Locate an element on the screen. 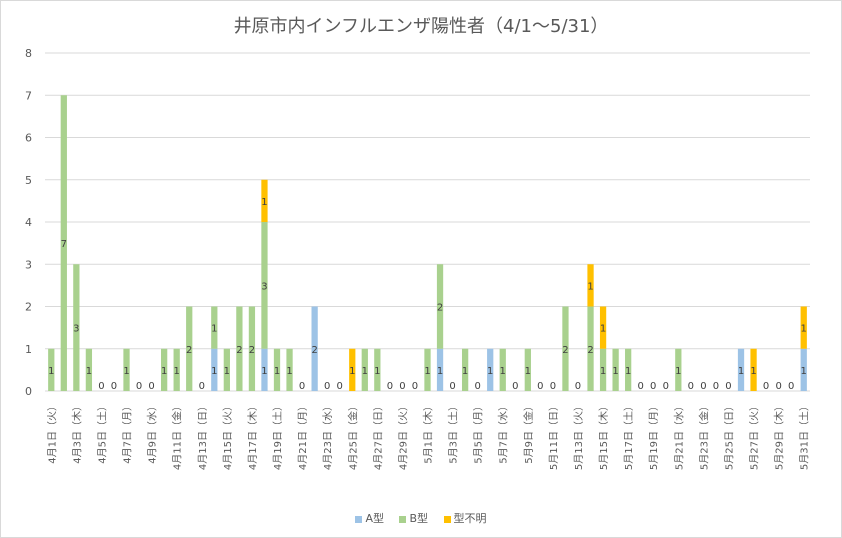  x-tick-label: 4月29日（火） is located at coordinates (403, 435).